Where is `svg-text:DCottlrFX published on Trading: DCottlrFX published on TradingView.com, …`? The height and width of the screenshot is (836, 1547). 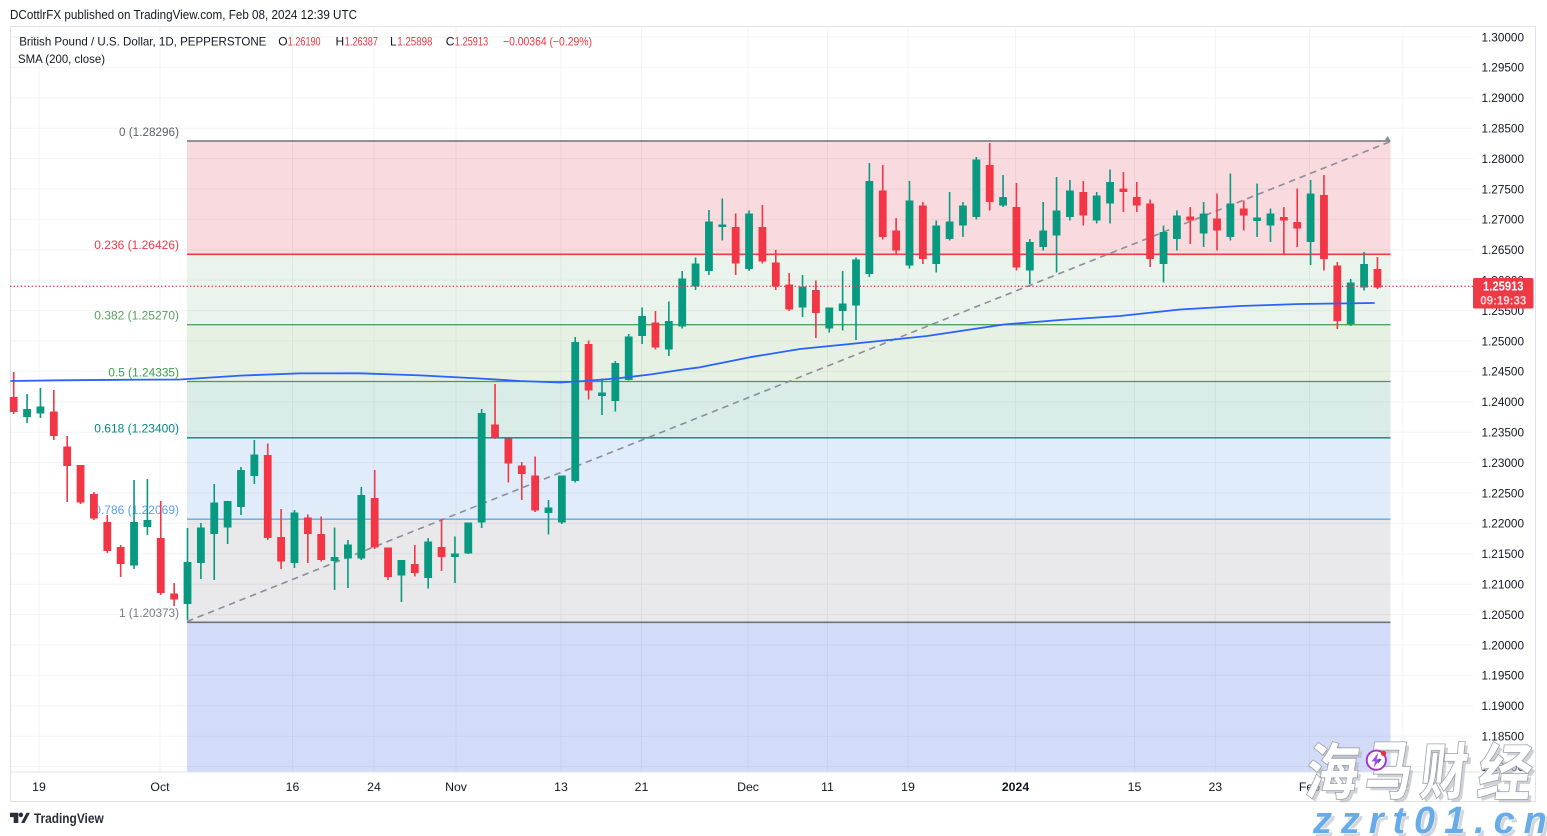 svg-text:DCottlrFX published on Trading: DCottlrFX published on TradingView.com, … is located at coordinates (183, 15).